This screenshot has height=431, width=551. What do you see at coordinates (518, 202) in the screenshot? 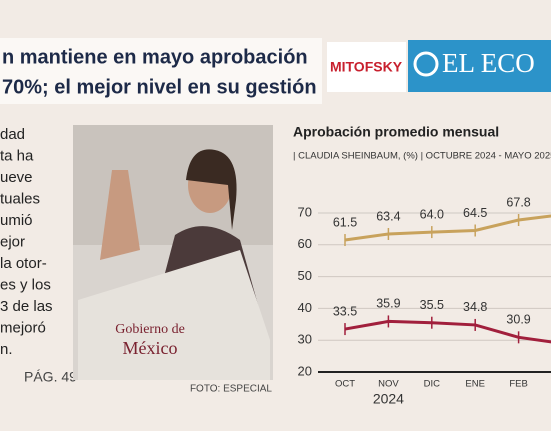
I see `value-label: 67.8` at bounding box center [518, 202].